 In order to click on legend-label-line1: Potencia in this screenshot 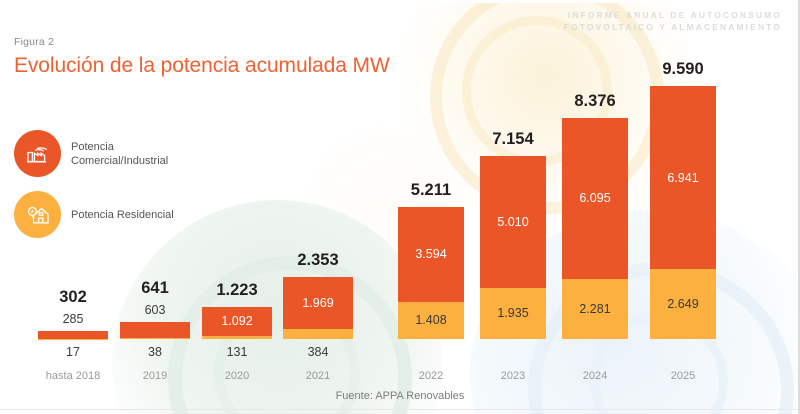, I will do `click(92, 146)`.